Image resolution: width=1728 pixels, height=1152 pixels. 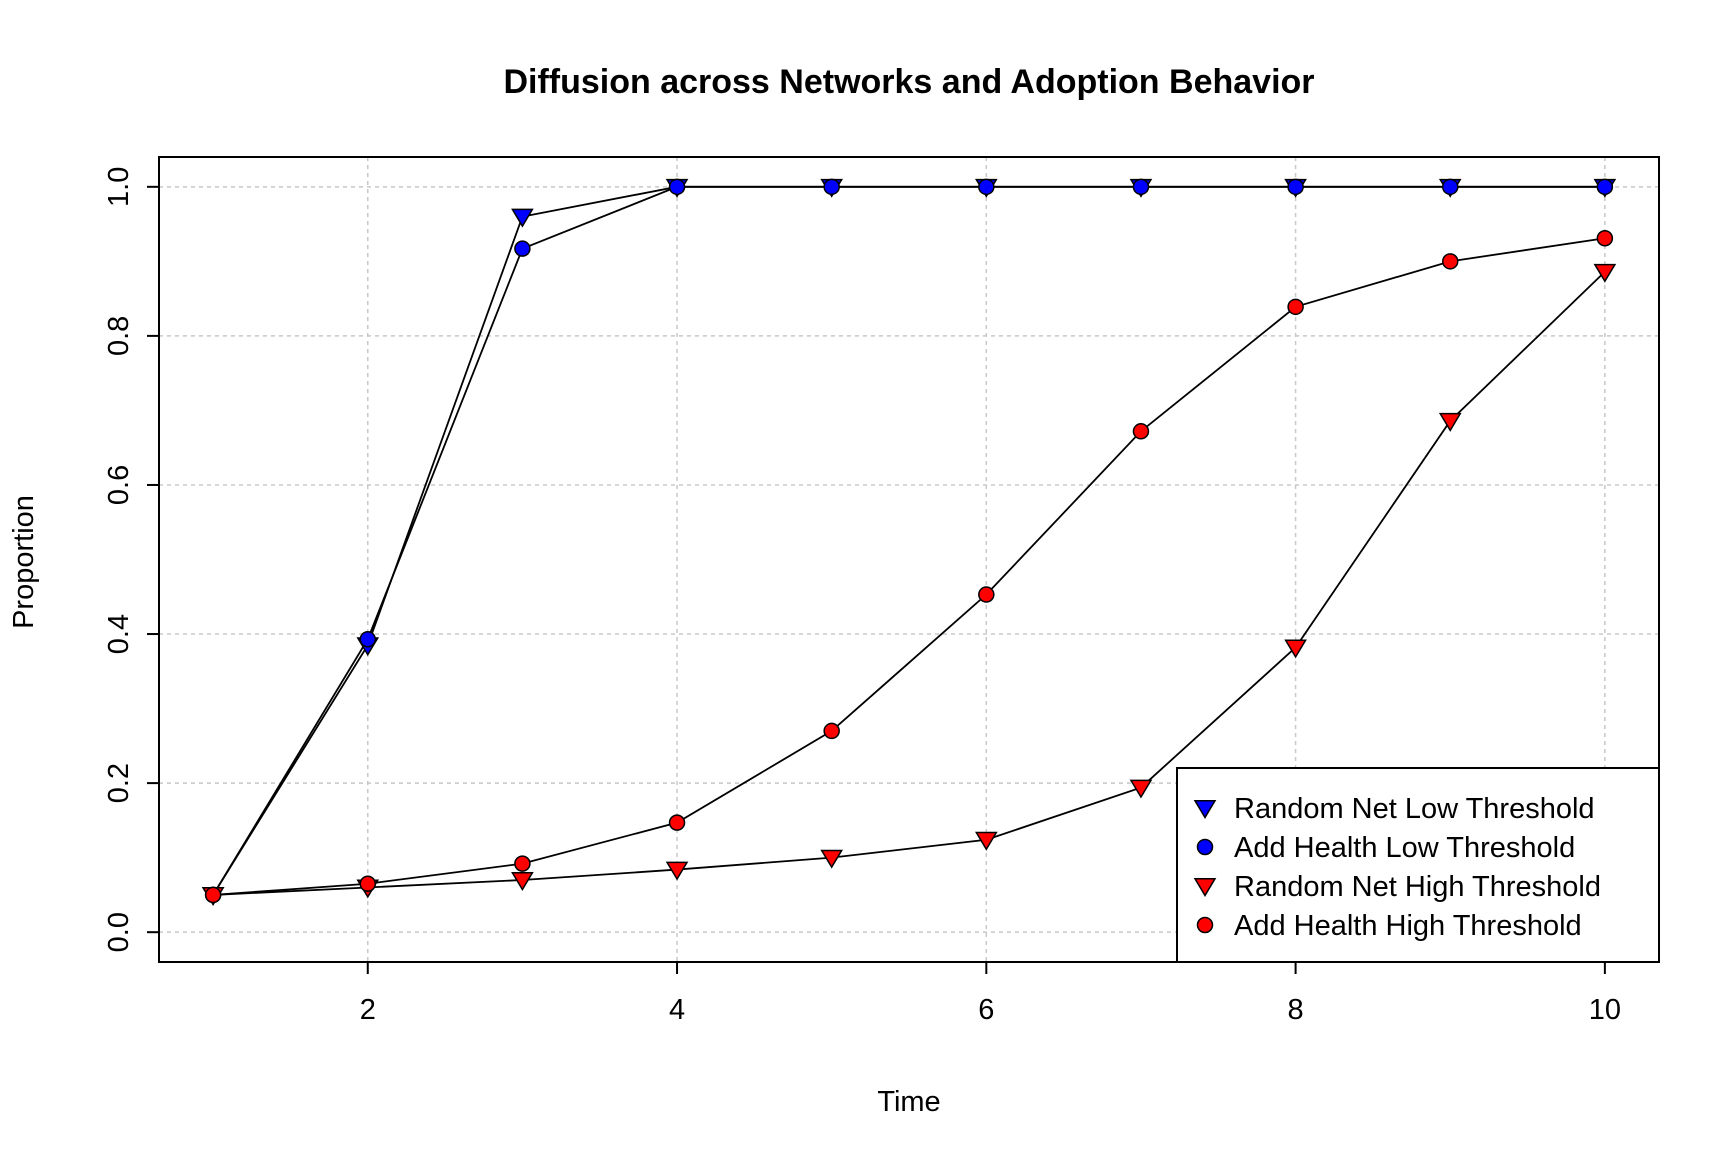 What do you see at coordinates (1417, 887) in the screenshot?
I see `legend-label: Random Net High Threshold` at bounding box center [1417, 887].